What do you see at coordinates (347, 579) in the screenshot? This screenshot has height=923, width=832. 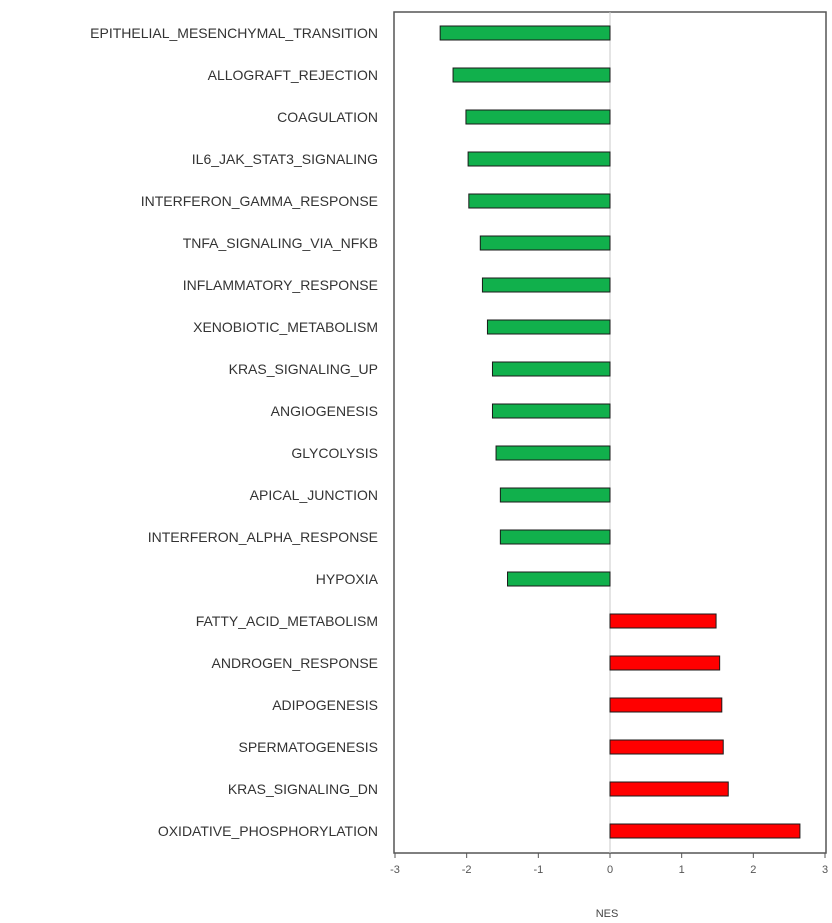 I see `category-label: HYPOXIA` at bounding box center [347, 579].